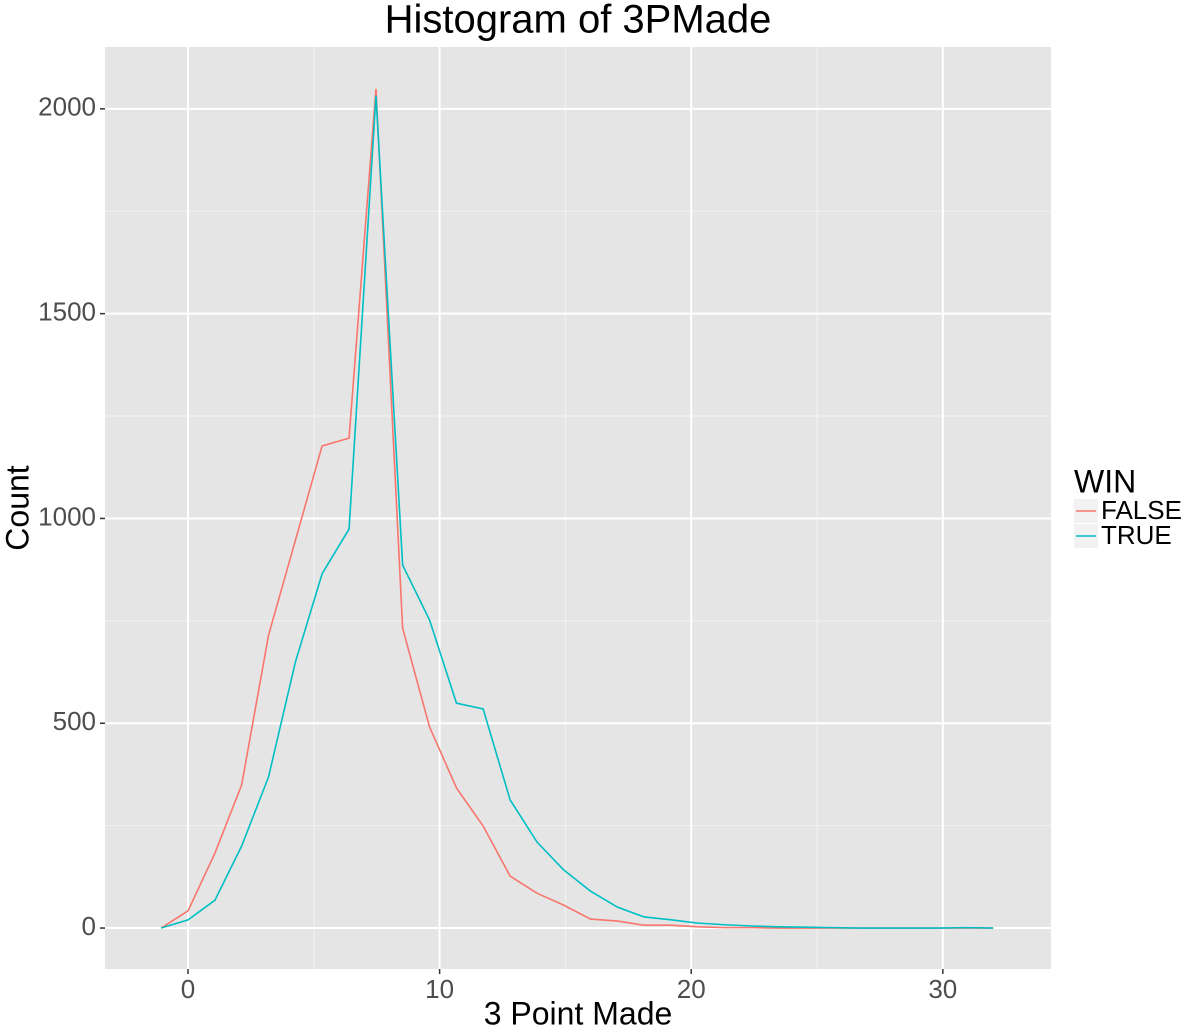  What do you see at coordinates (188, 989) in the screenshot?
I see `x-tick-label: 0` at bounding box center [188, 989].